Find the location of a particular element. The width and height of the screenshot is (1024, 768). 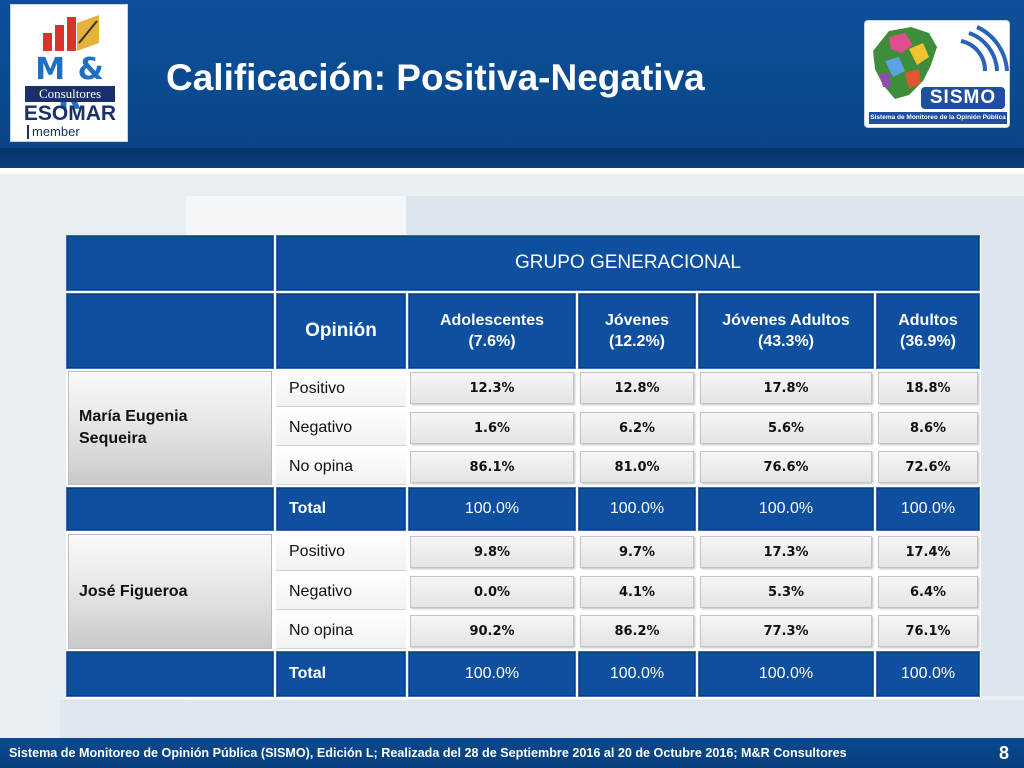

value-cell: 9.7% is located at coordinates (637, 552).